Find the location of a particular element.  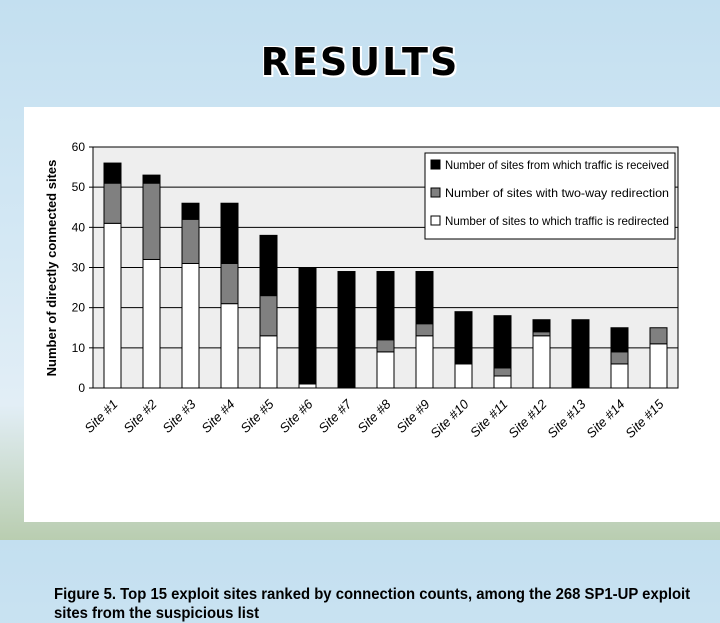

x-tick-label: Site #3 is located at coordinates (179, 416).